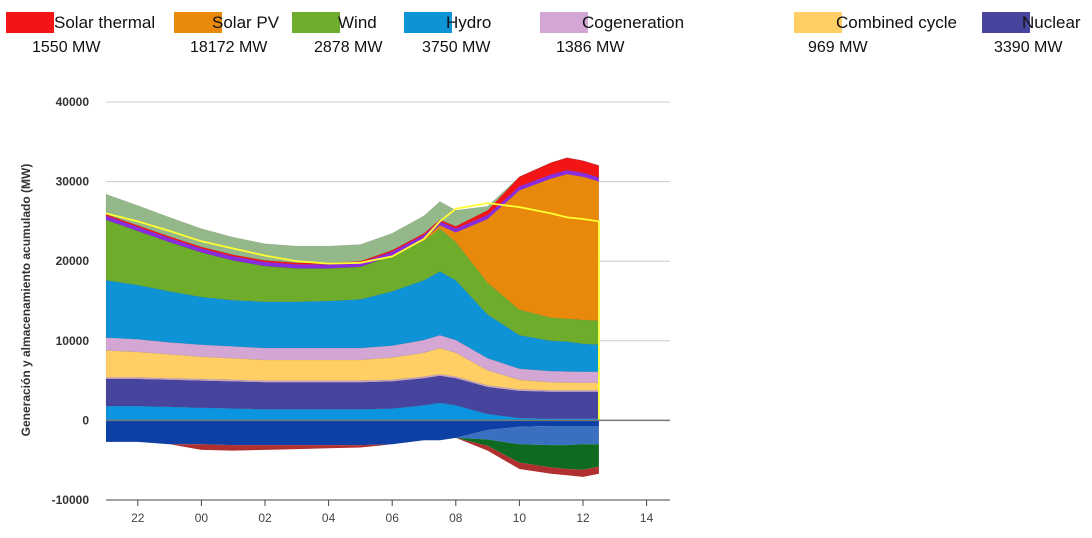 The image size is (1092, 538). I want to click on x-tick-label: 06, so click(393, 518).